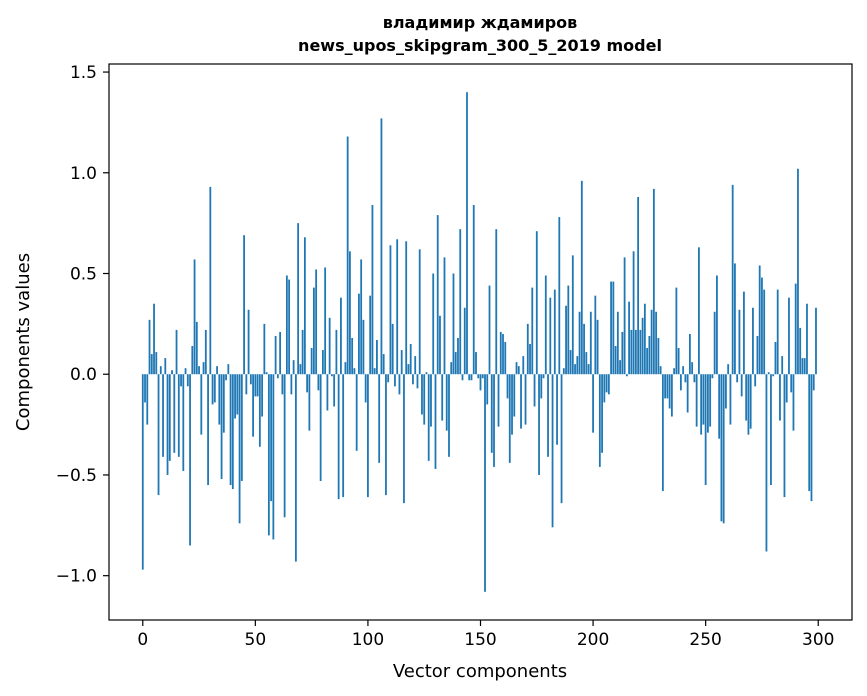 The image size is (867, 696). What do you see at coordinates (593, 640) in the screenshot?
I see `x-tick-label: 200` at bounding box center [593, 640].